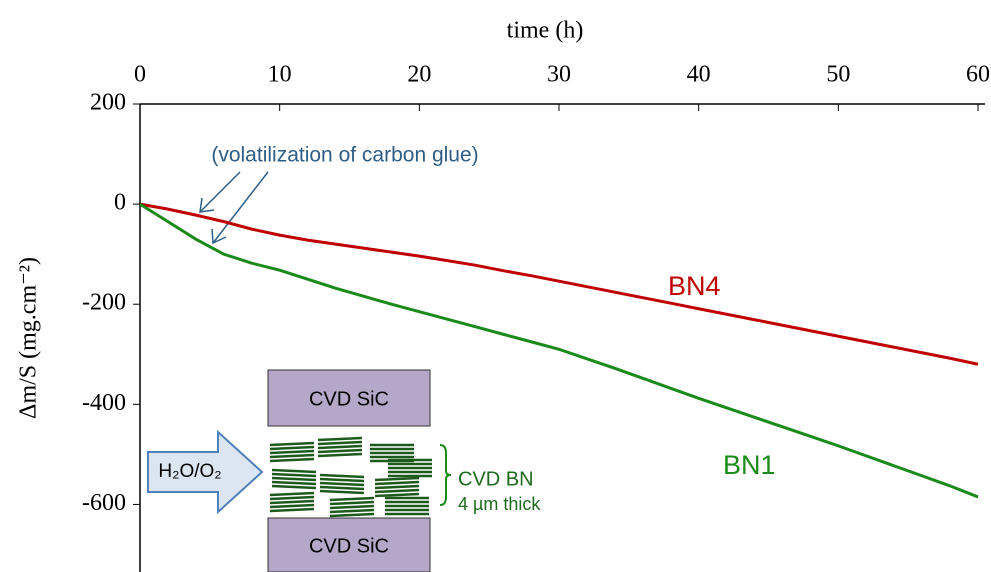 The image size is (991, 572). I want to click on sic-top, so click(349, 398).